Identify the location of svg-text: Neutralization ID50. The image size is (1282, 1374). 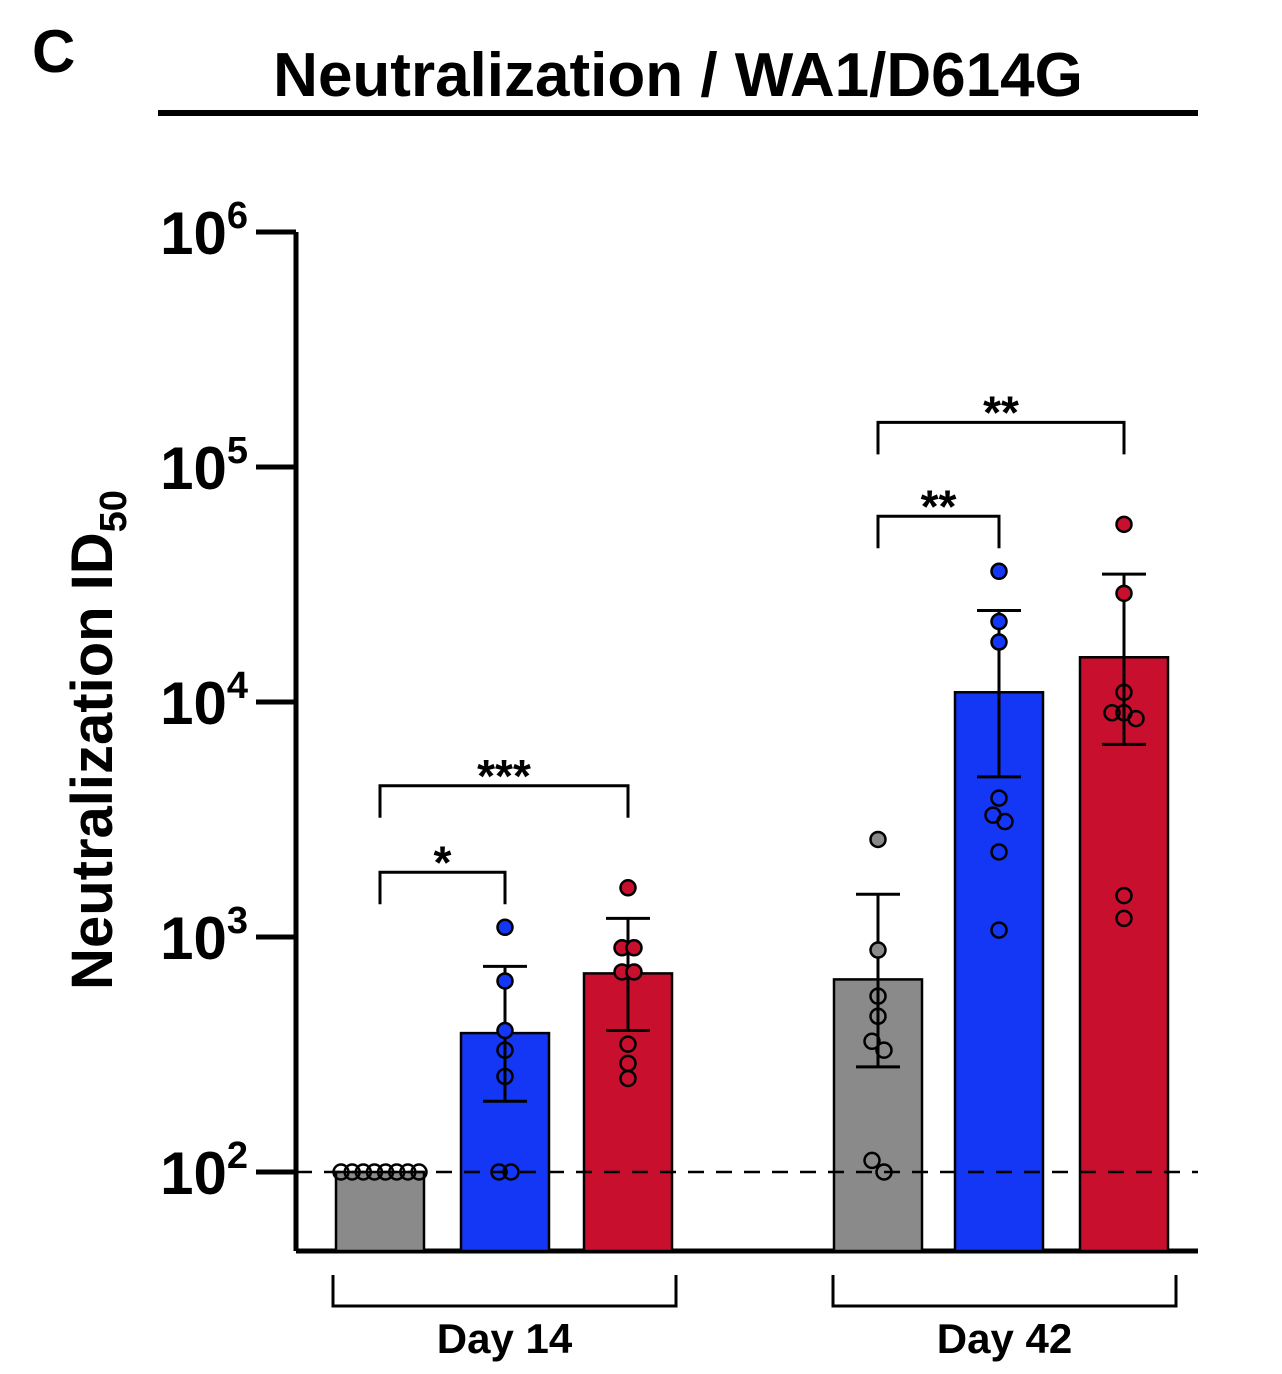
(97, 740).